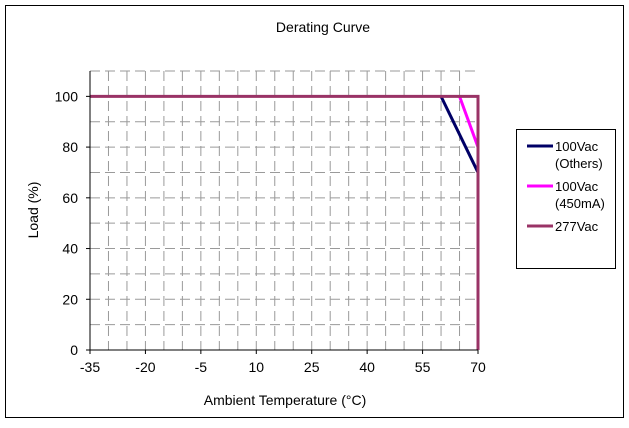  I want to click on legend-label: (Others), so click(579, 163).